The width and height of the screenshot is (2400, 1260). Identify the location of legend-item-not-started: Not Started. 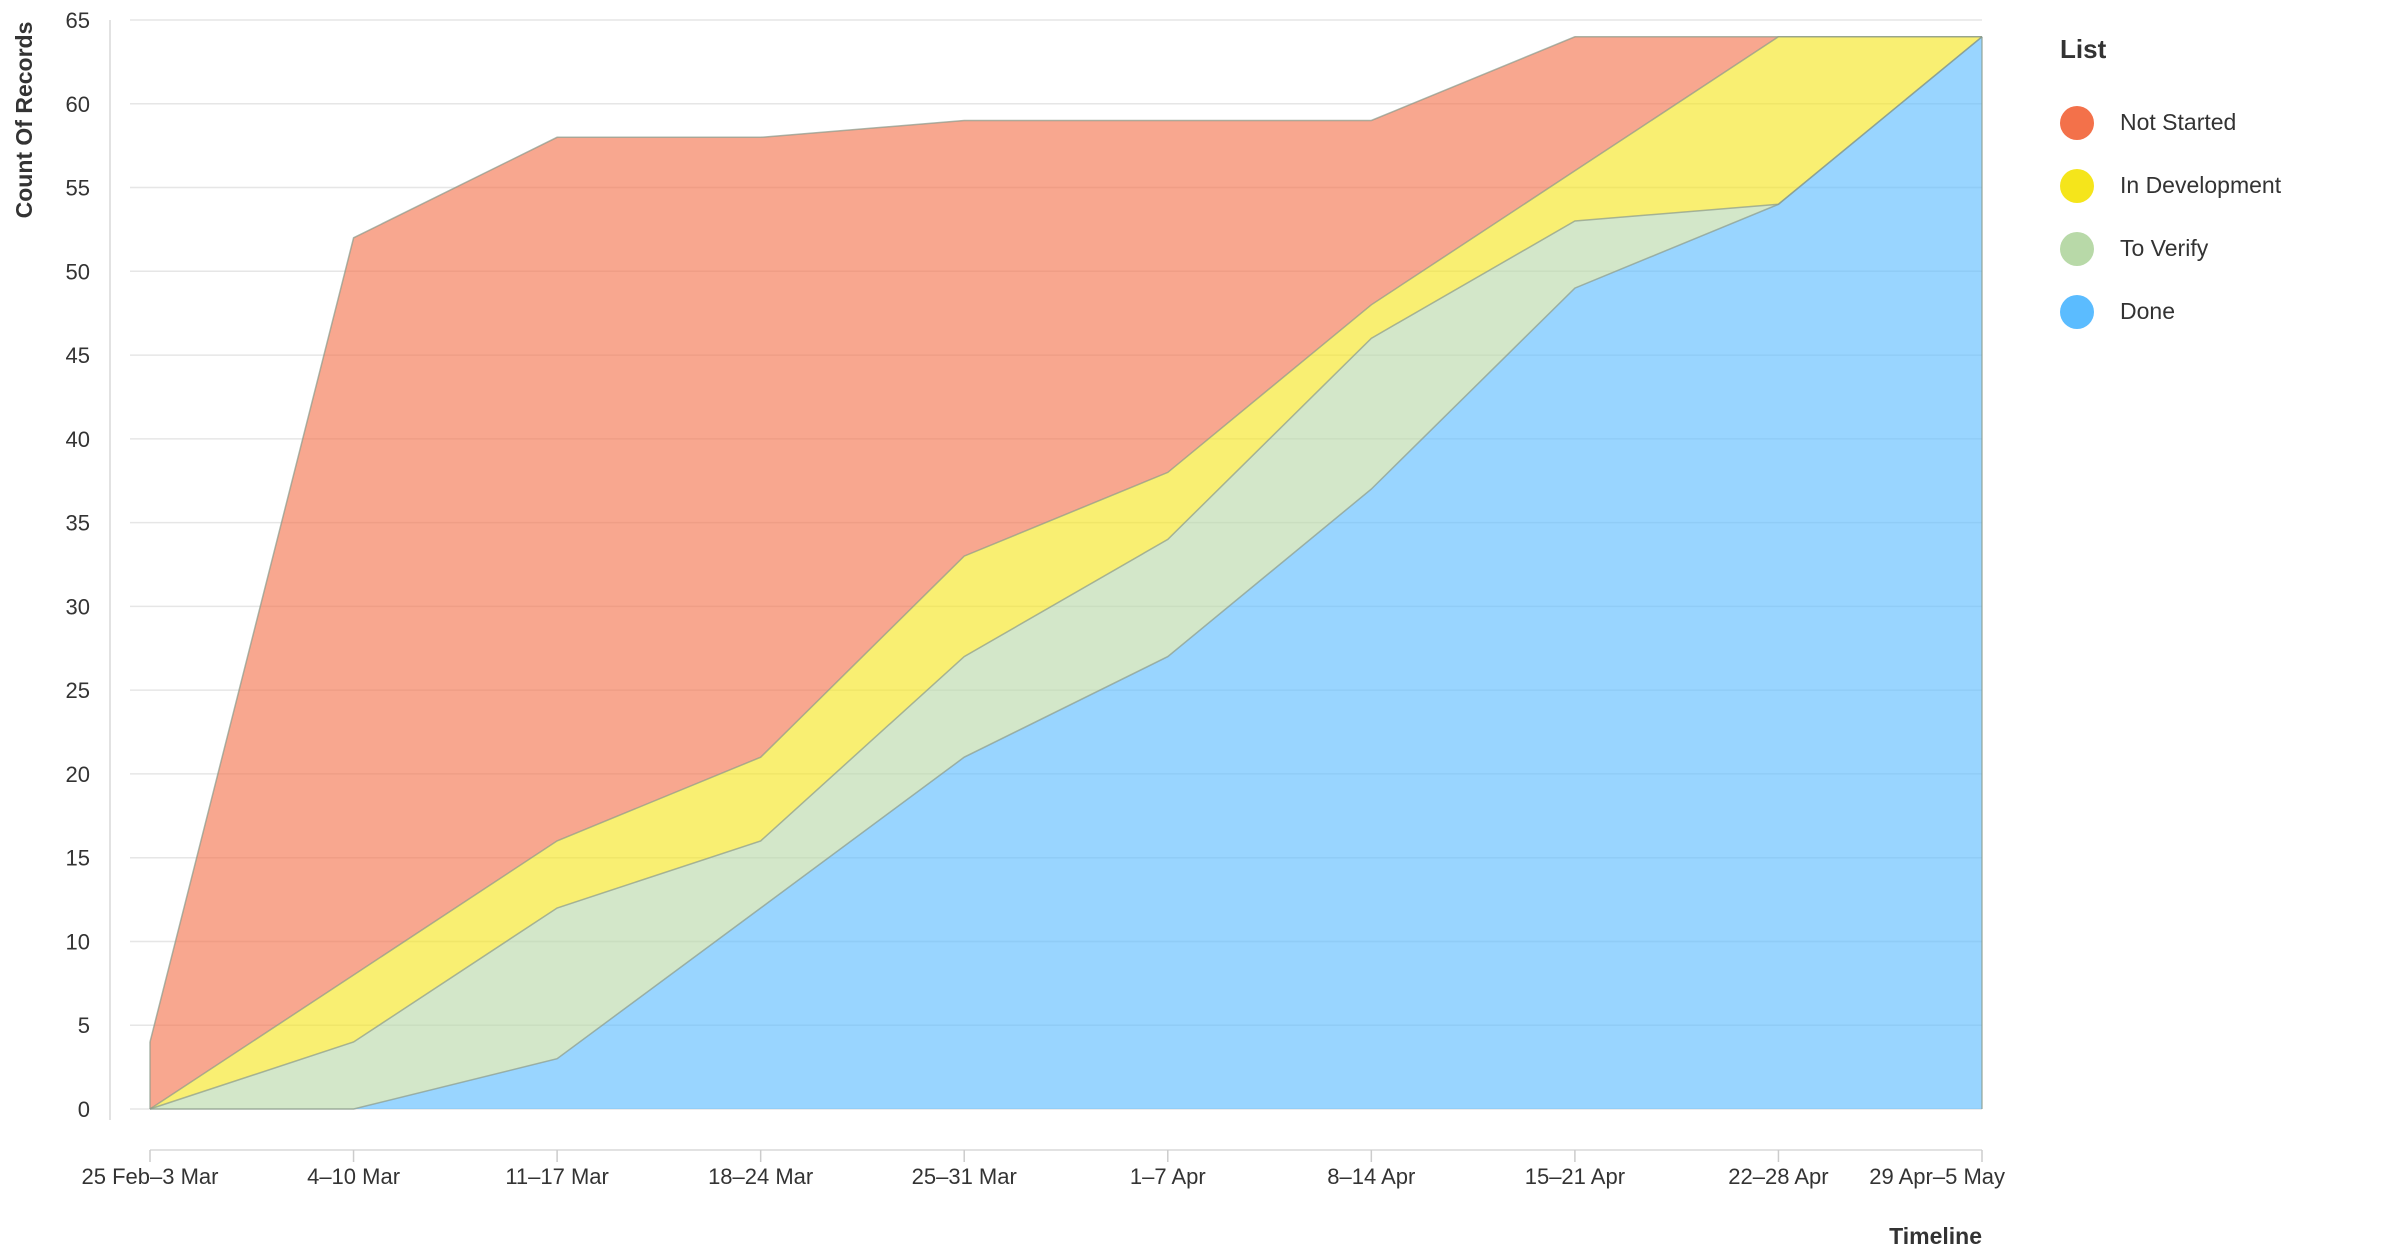
(2225, 122).